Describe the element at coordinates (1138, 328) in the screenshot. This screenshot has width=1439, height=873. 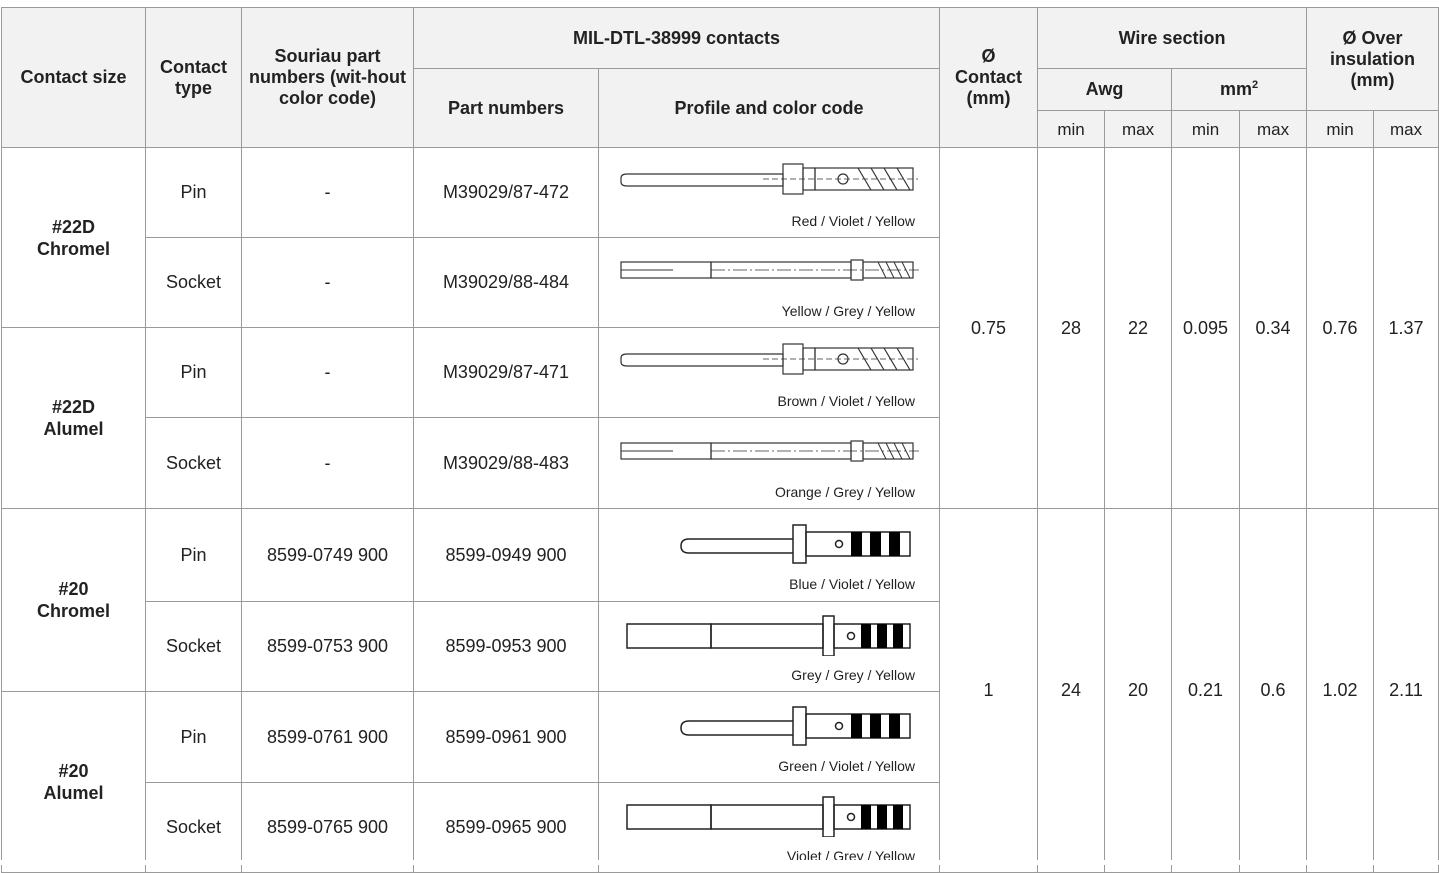
I see `awg-max-cell: 22` at that location.